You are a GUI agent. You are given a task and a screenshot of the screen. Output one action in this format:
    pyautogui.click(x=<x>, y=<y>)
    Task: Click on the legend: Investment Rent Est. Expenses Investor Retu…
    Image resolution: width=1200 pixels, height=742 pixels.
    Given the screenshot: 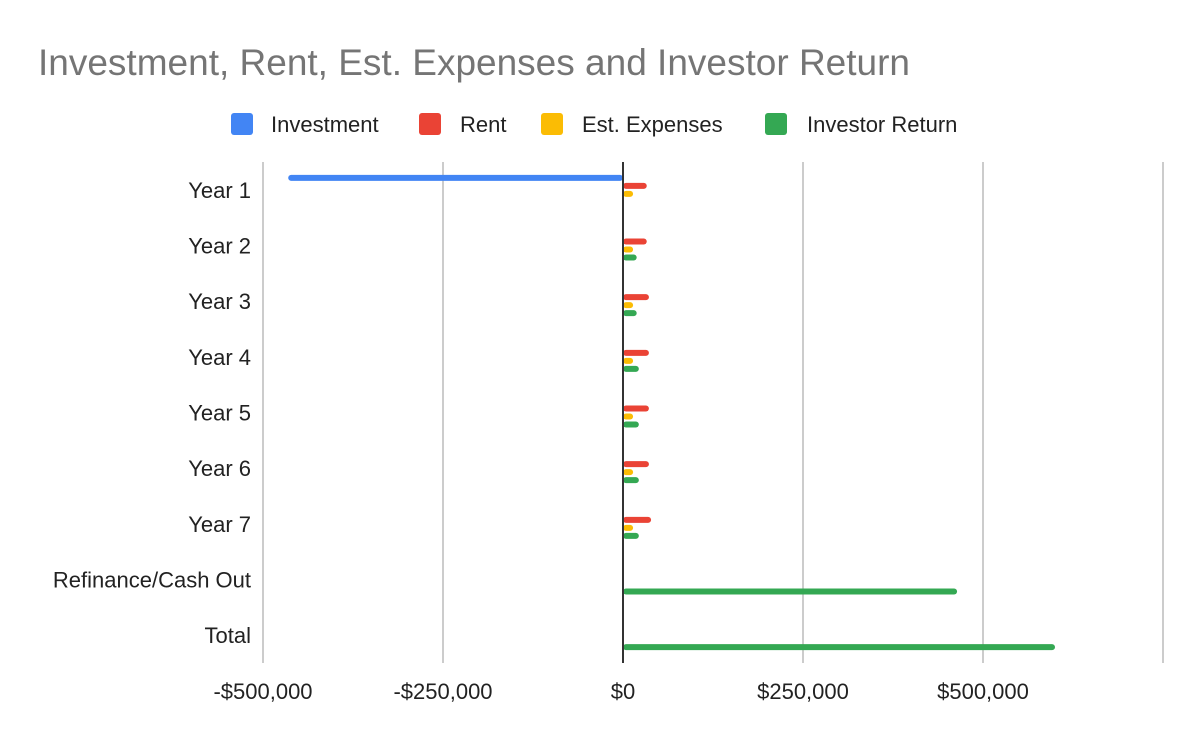 What is the action you would take?
    pyautogui.click(x=594, y=124)
    